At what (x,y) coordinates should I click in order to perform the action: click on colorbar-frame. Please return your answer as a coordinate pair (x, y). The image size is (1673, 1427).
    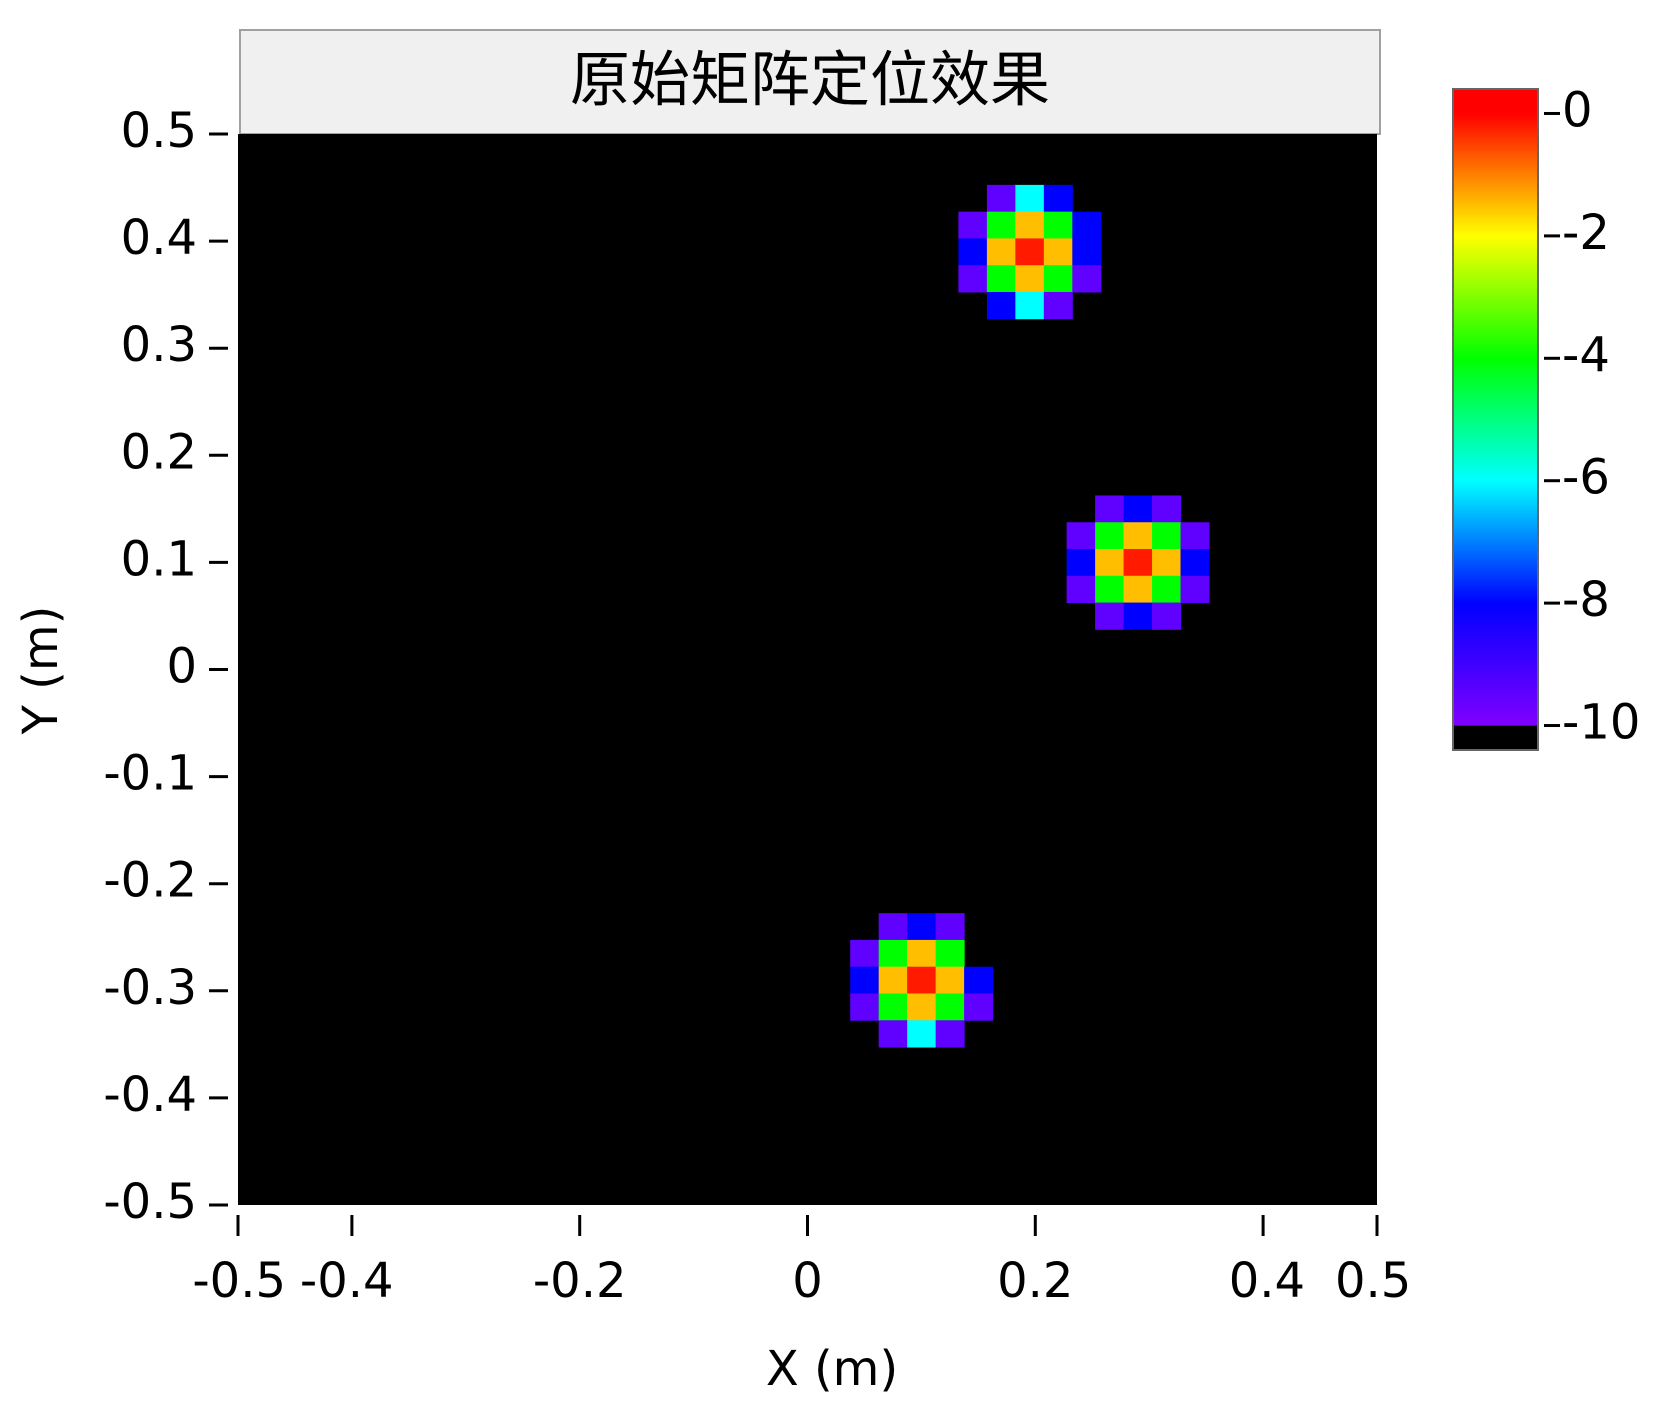
    Looking at the image, I should click on (1495, 419).